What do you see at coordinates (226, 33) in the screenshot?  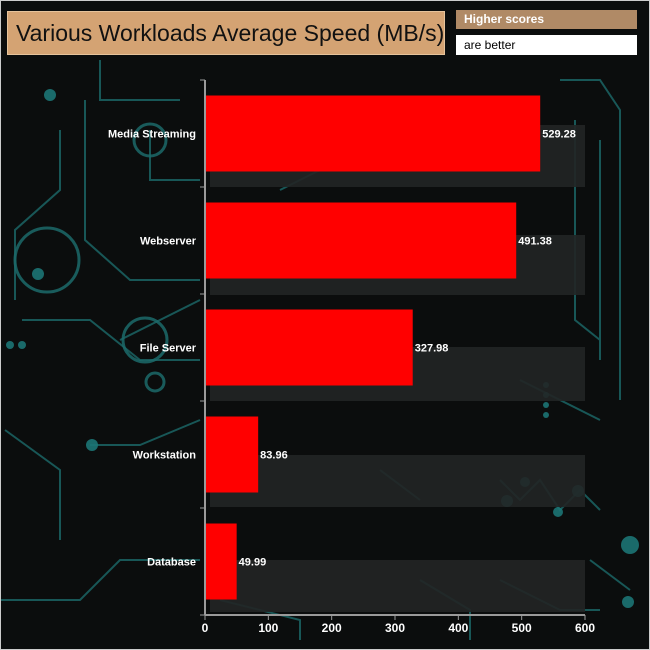 I see `chart-title: Various Workloads Average Speed (MB/s)` at bounding box center [226, 33].